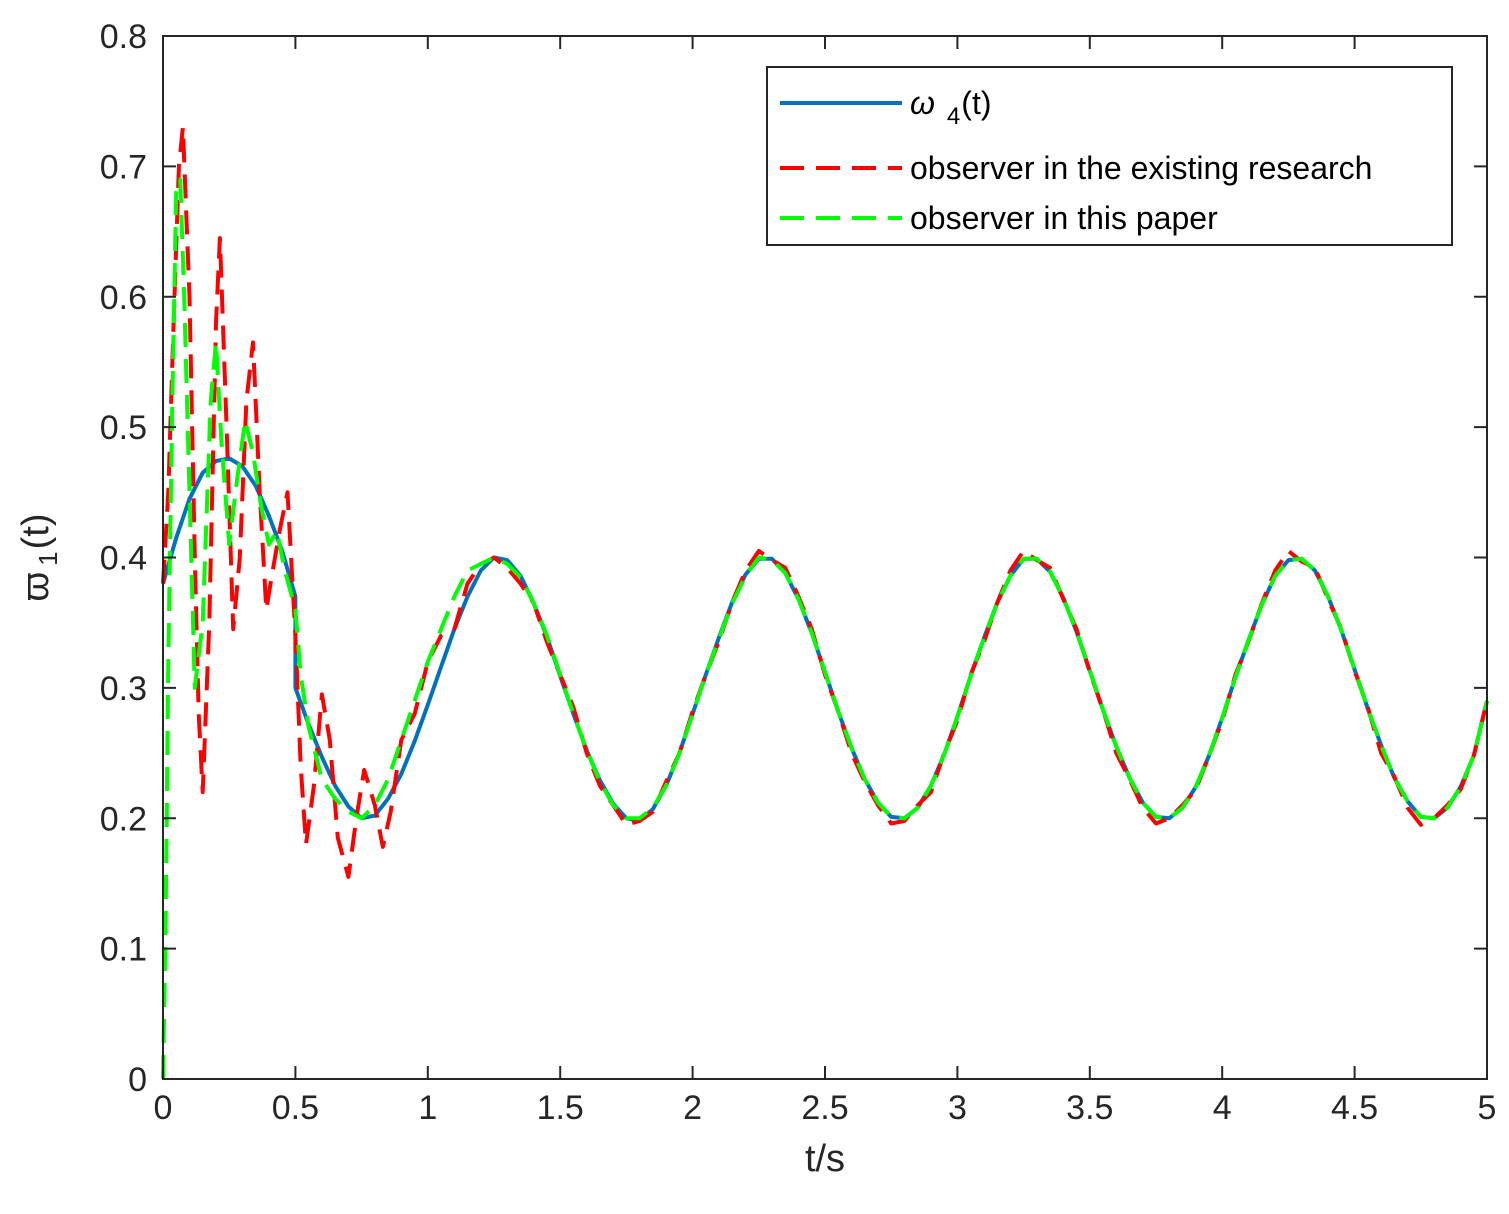 The image size is (1509, 1214). I want to click on legend-box, so click(1109, 156).